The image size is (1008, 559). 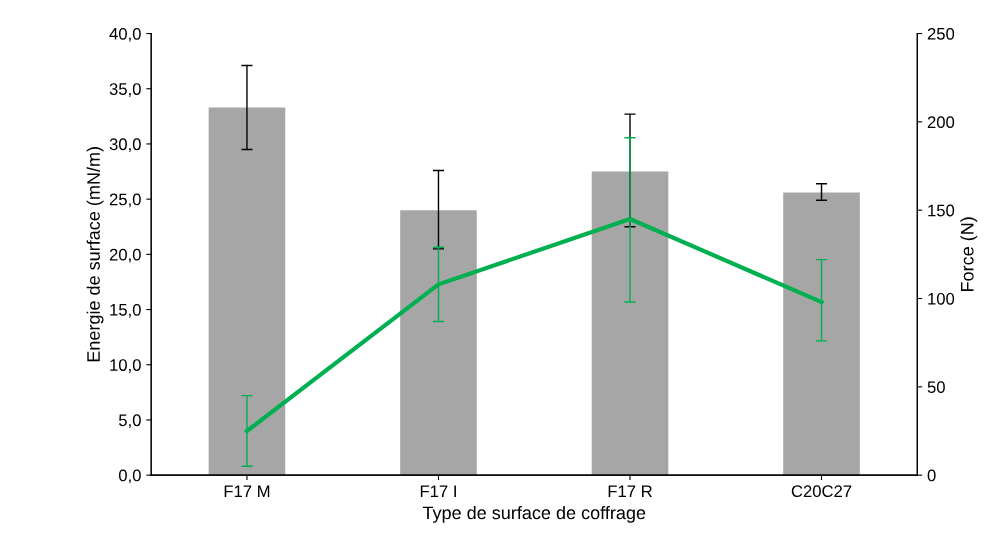 I want to click on y-tick-label: 20,0, so click(x=125, y=255).